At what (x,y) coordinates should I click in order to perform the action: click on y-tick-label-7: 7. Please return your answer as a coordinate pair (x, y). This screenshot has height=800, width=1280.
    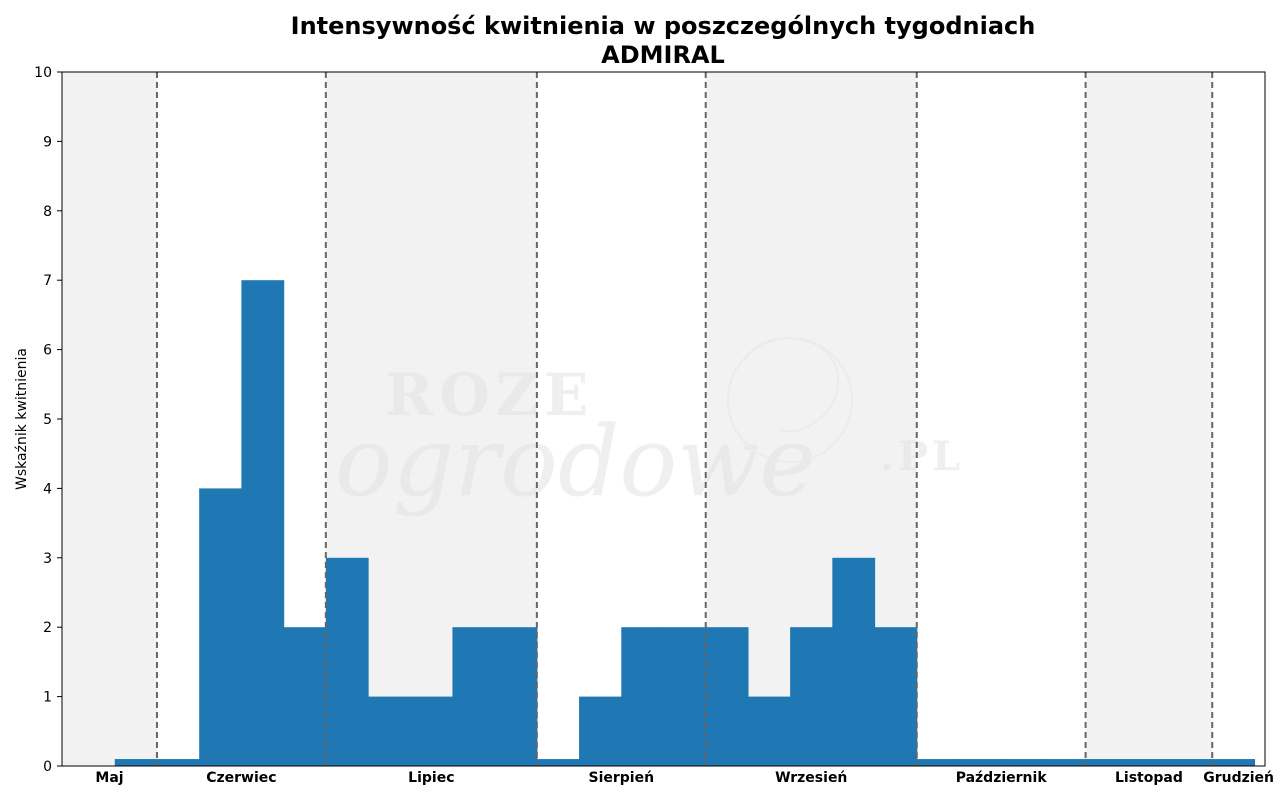
    Looking at the image, I should click on (47, 281).